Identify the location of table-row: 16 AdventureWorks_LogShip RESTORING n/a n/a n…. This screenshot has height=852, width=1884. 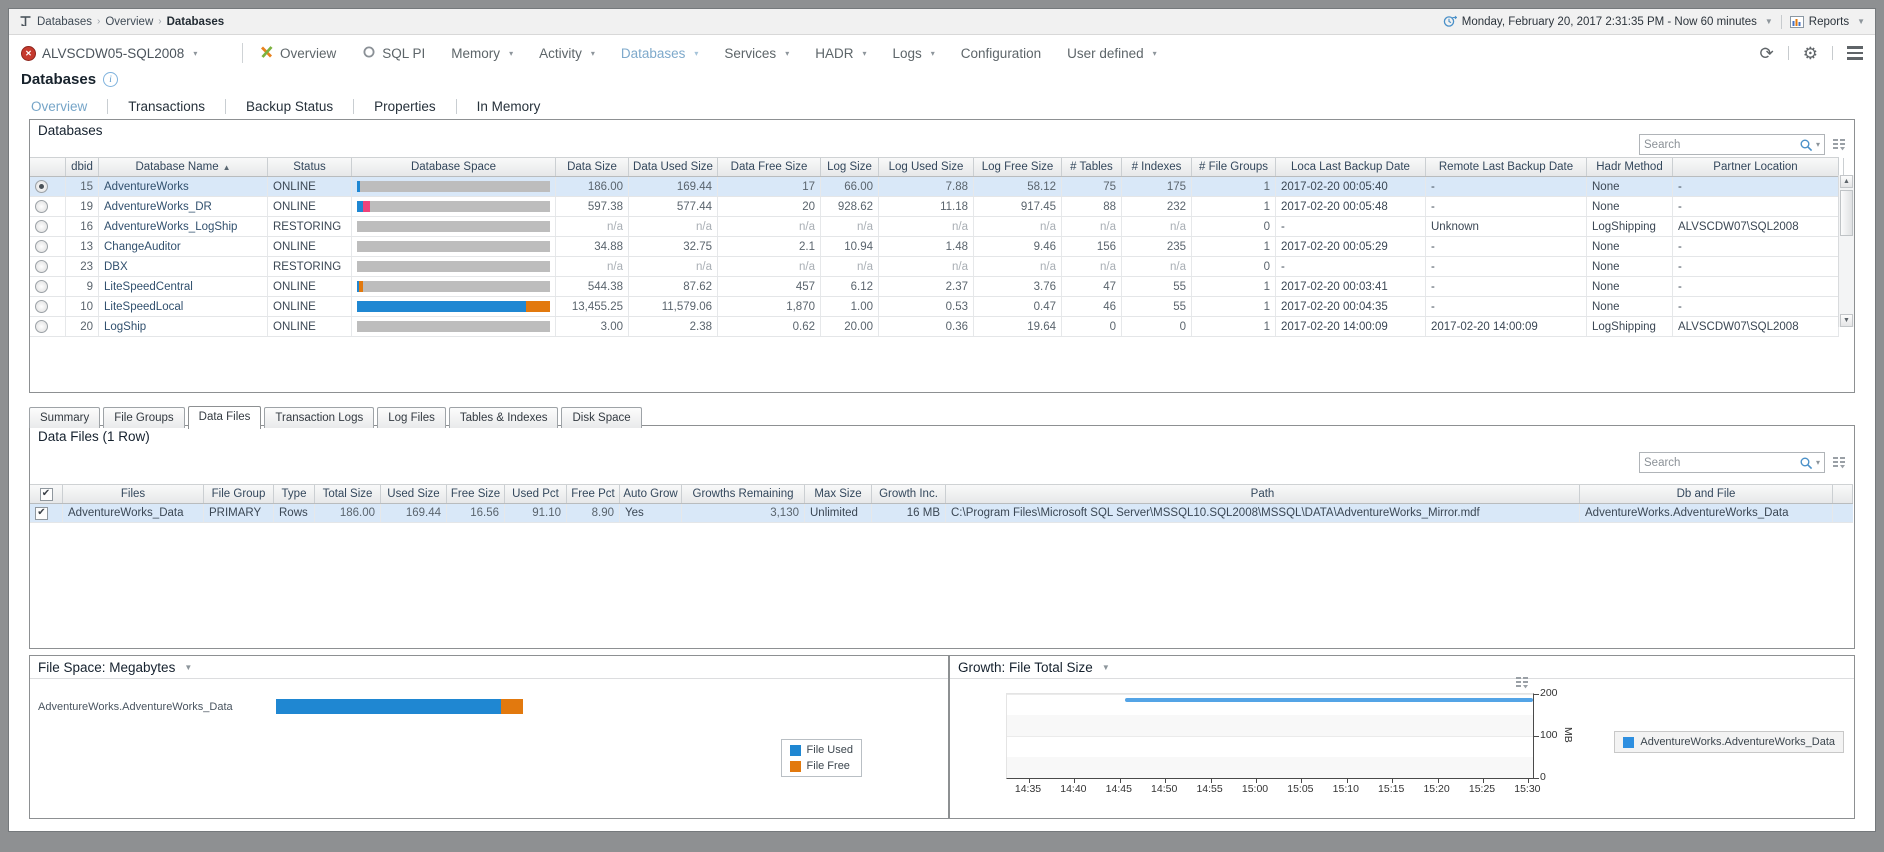
(934, 227).